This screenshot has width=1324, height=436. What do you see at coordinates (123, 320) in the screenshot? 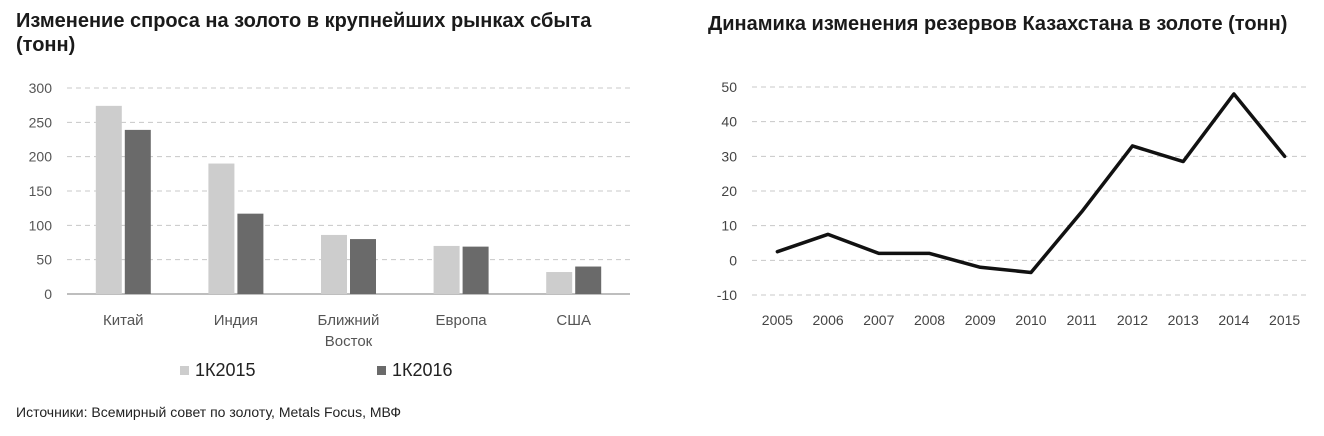
I see `x-tick-label: Китай` at bounding box center [123, 320].